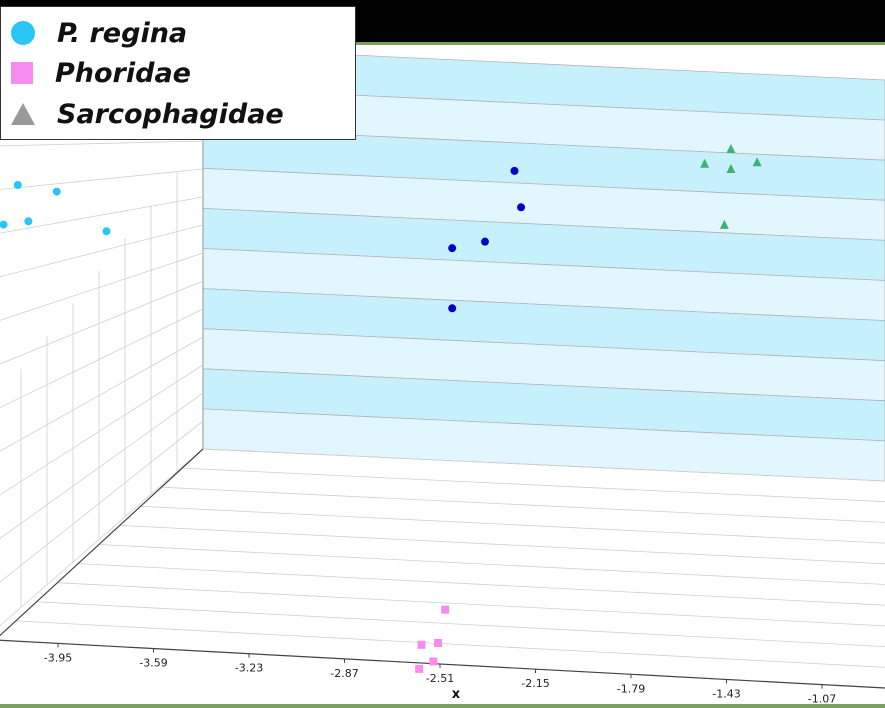 The image size is (885, 708). Describe the element at coordinates (58, 657) in the screenshot. I see `x-tick-label: -3.95` at that location.